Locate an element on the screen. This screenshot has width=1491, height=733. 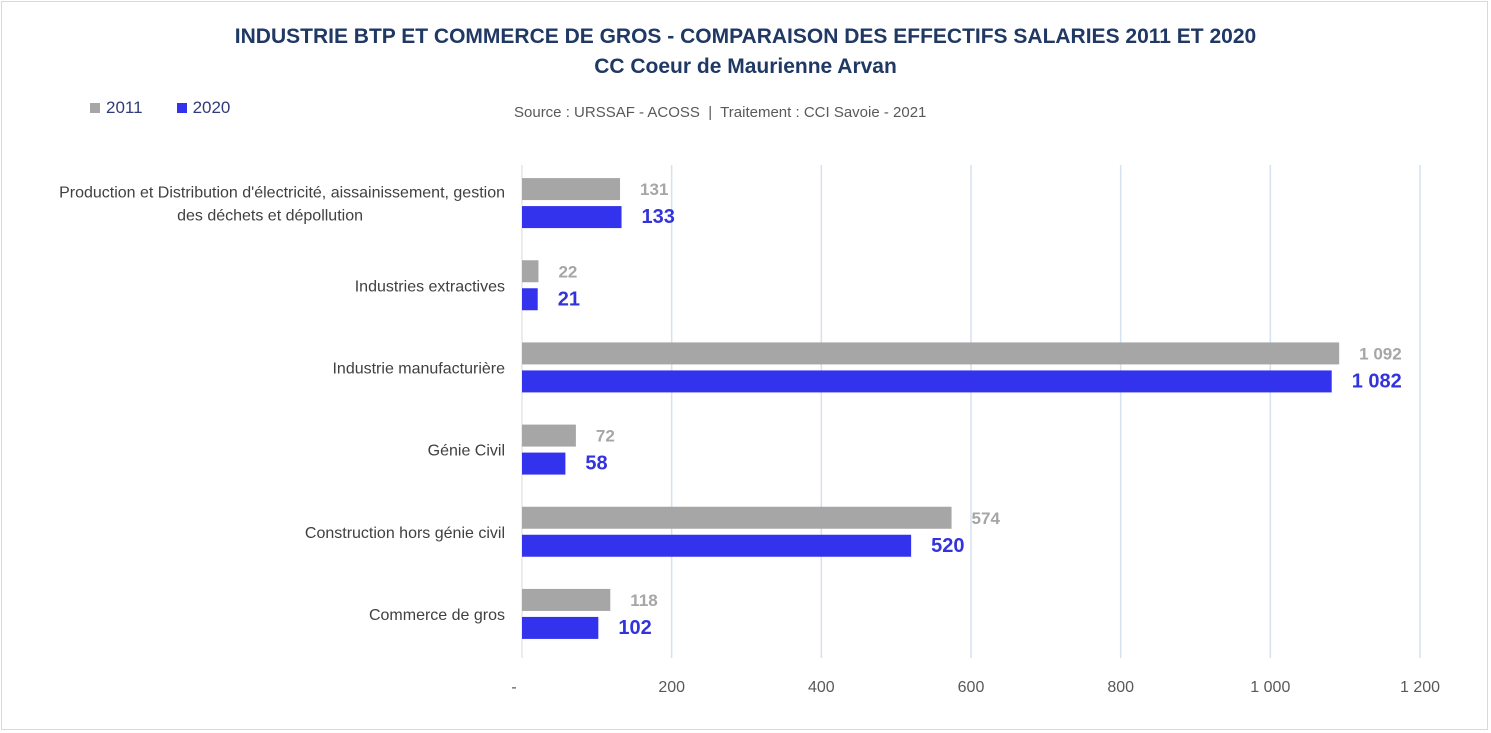
data-label-2011: 1 092 is located at coordinates (1380, 353).